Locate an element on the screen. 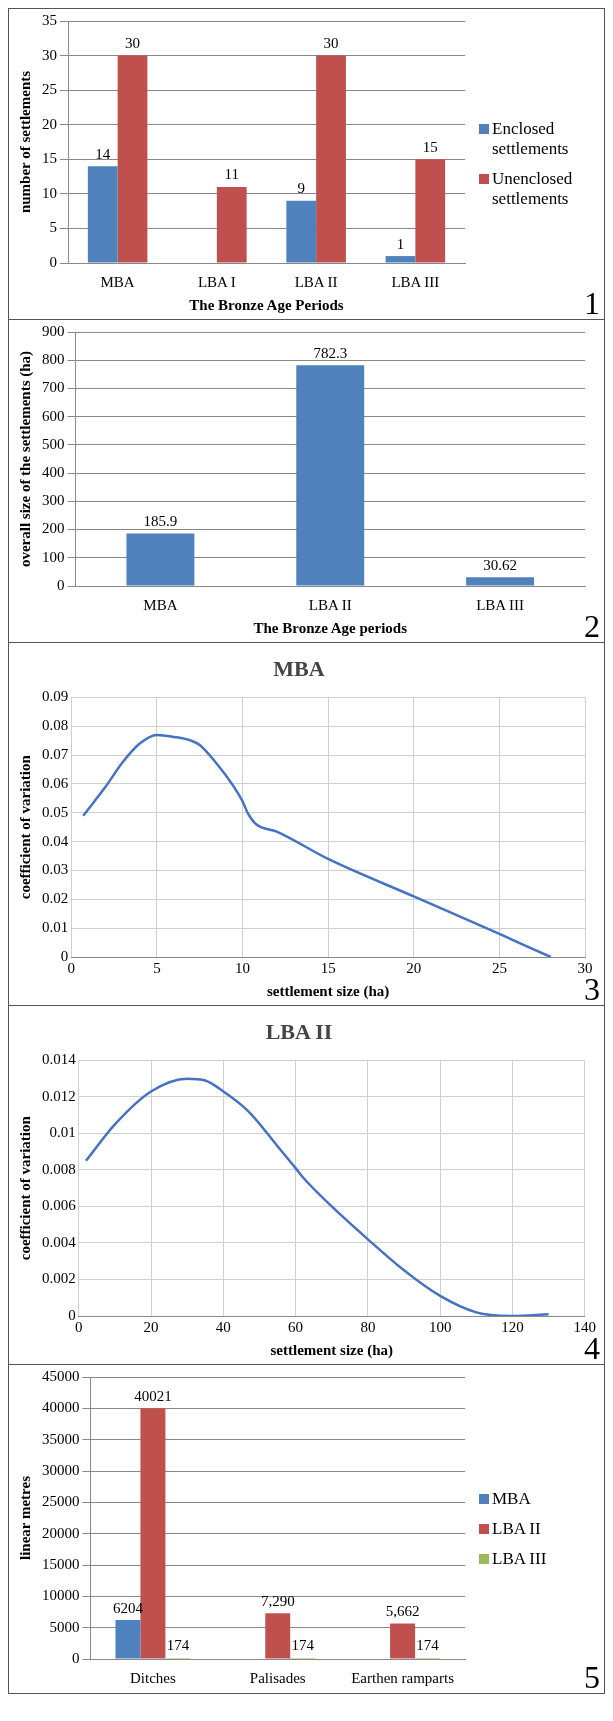  y-tick-label: 0.008 is located at coordinates (59, 1168).